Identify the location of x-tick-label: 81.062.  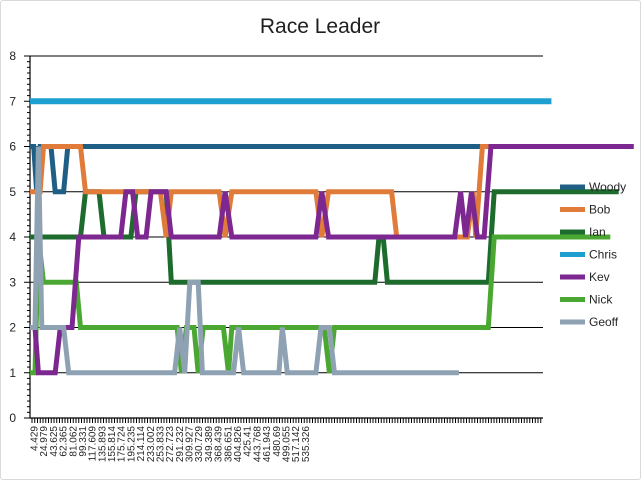
(73, 441).